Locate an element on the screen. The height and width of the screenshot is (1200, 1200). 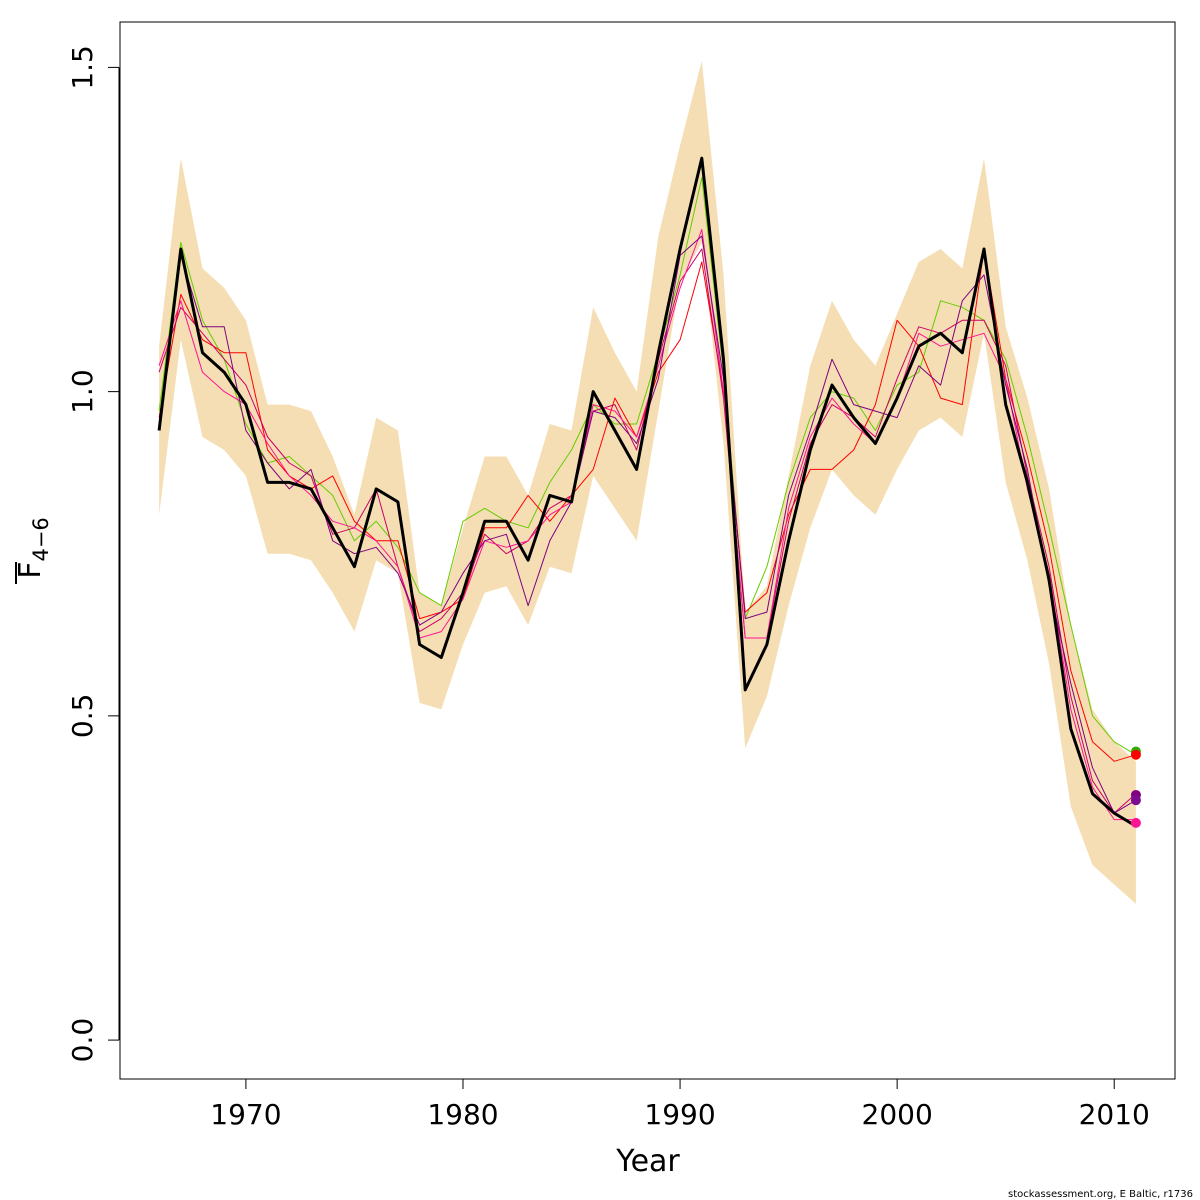
y-axis-title: F4−6 is located at coordinates (33, 550).